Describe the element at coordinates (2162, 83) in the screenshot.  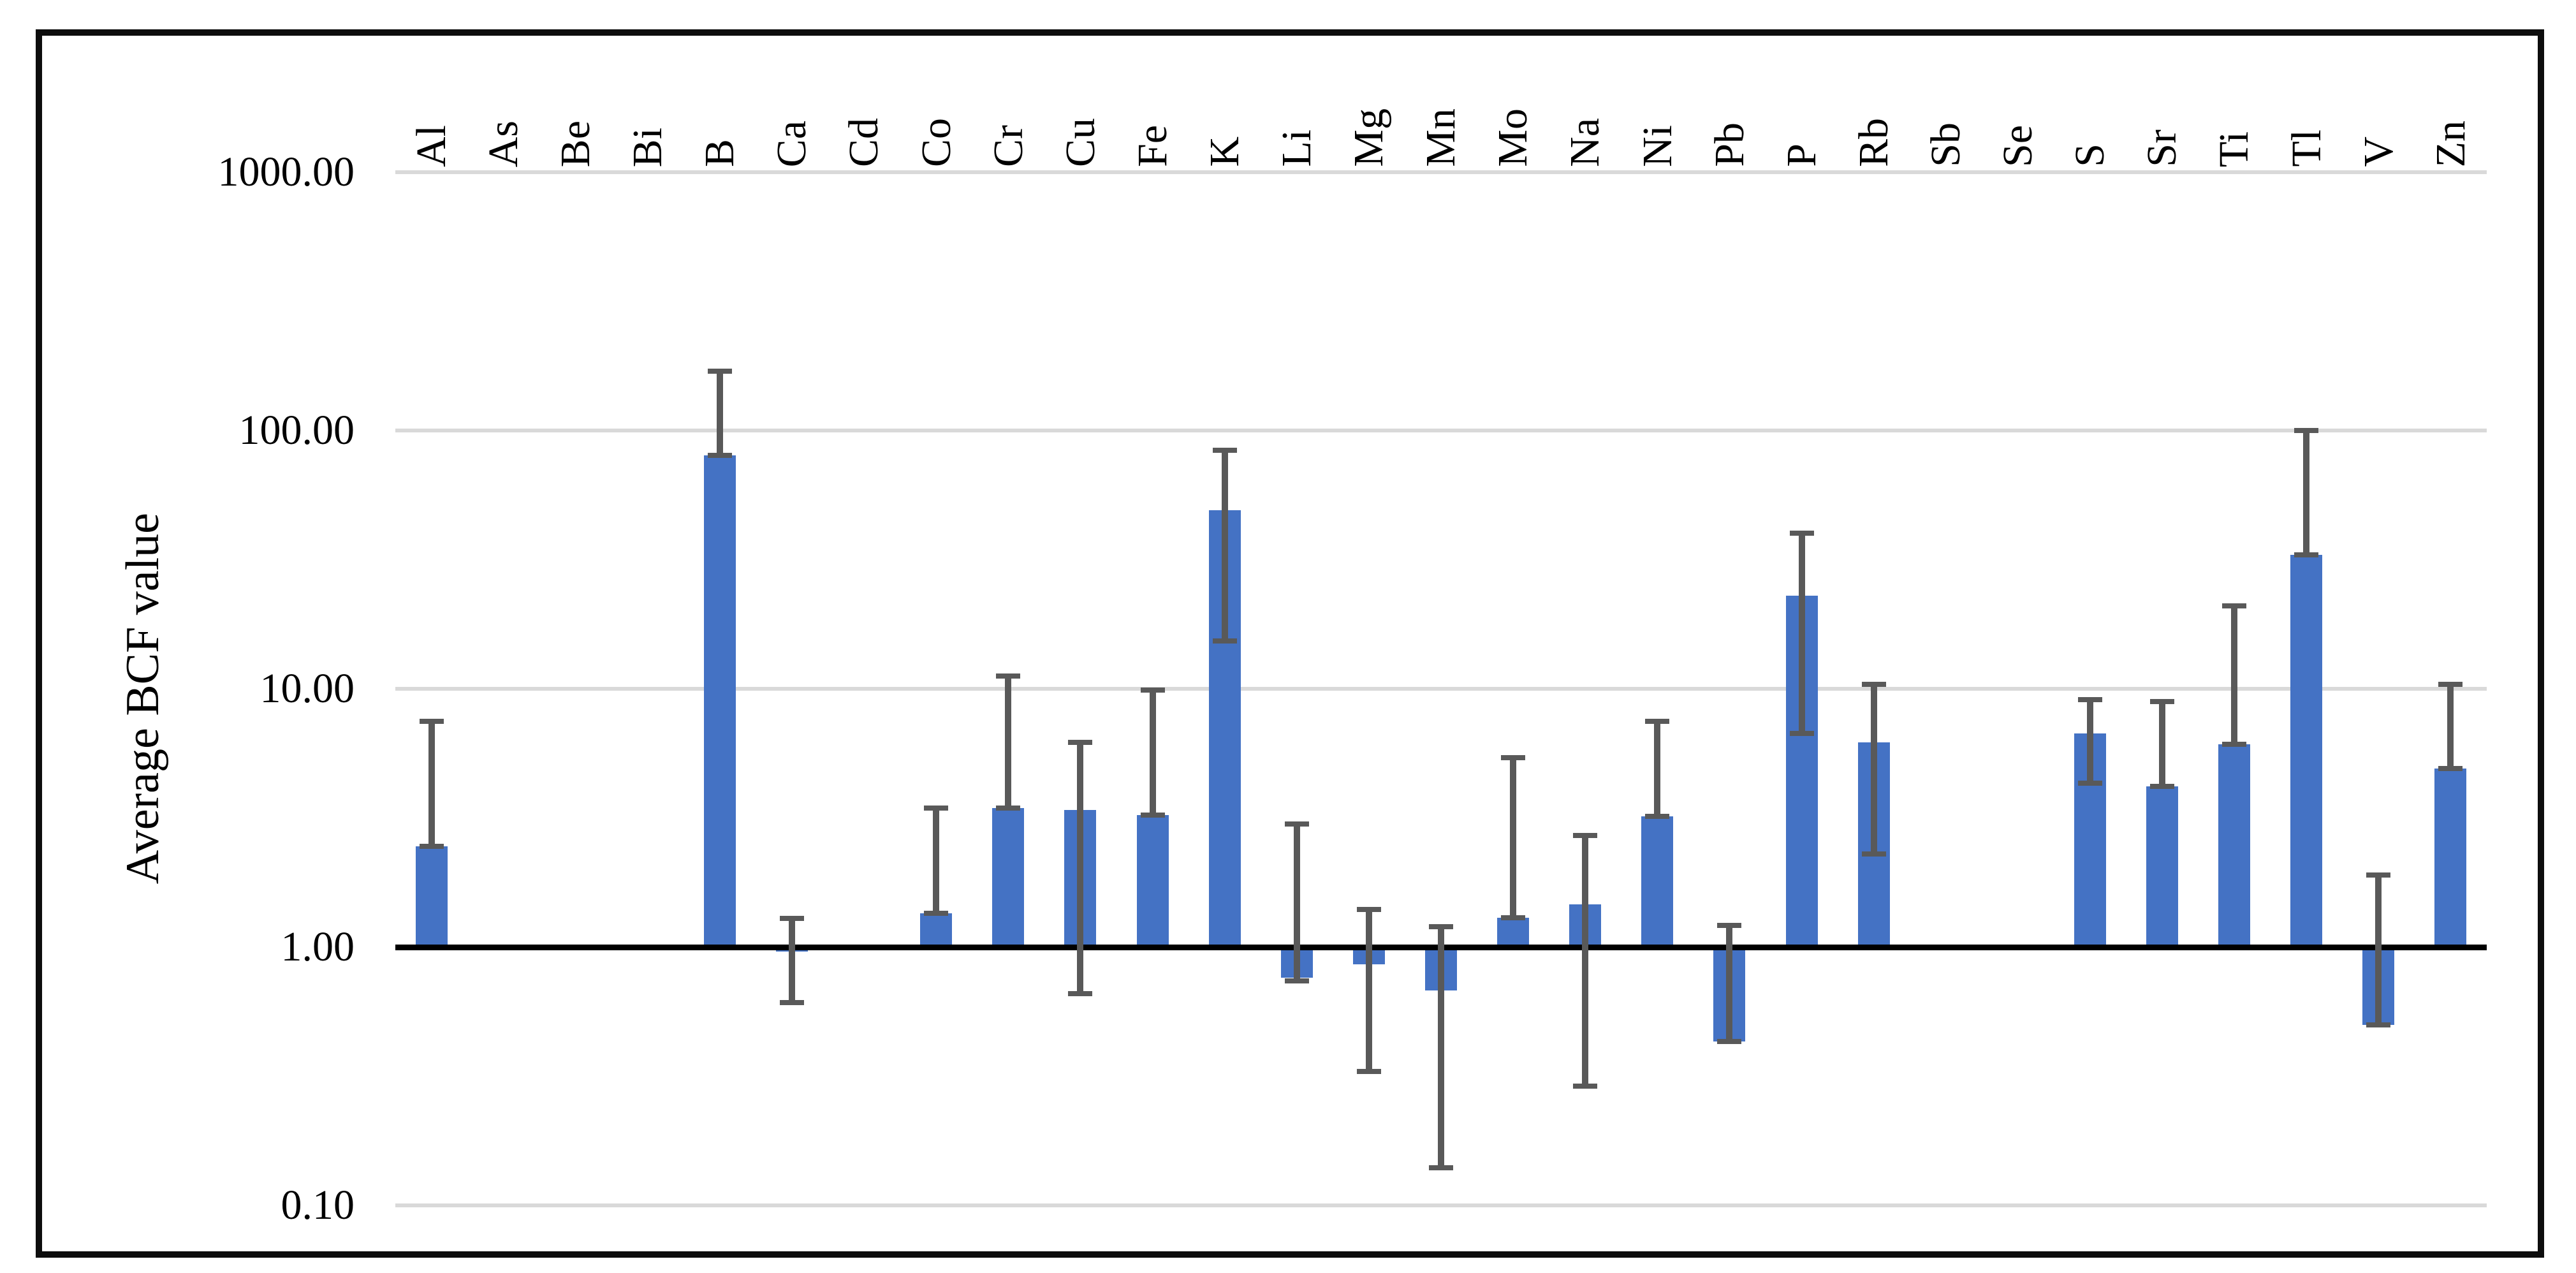
I see `category-label-box-Sr: Sr` at that location.